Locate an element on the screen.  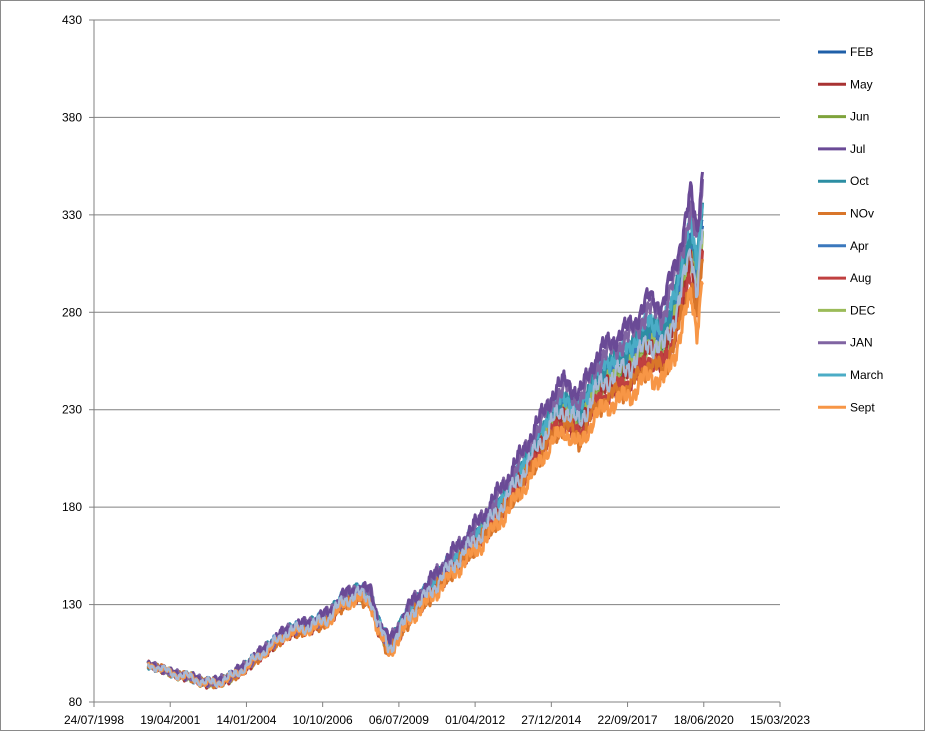
legend-label-apr: Apr is located at coordinates (859, 246).